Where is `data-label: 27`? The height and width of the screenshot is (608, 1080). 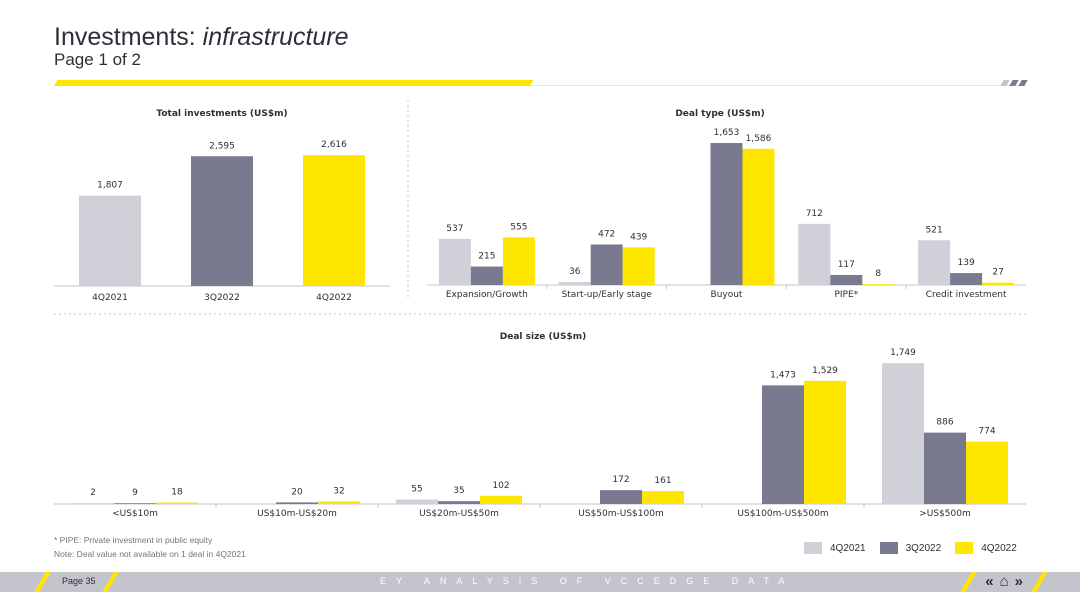
data-label: 27 is located at coordinates (997, 273).